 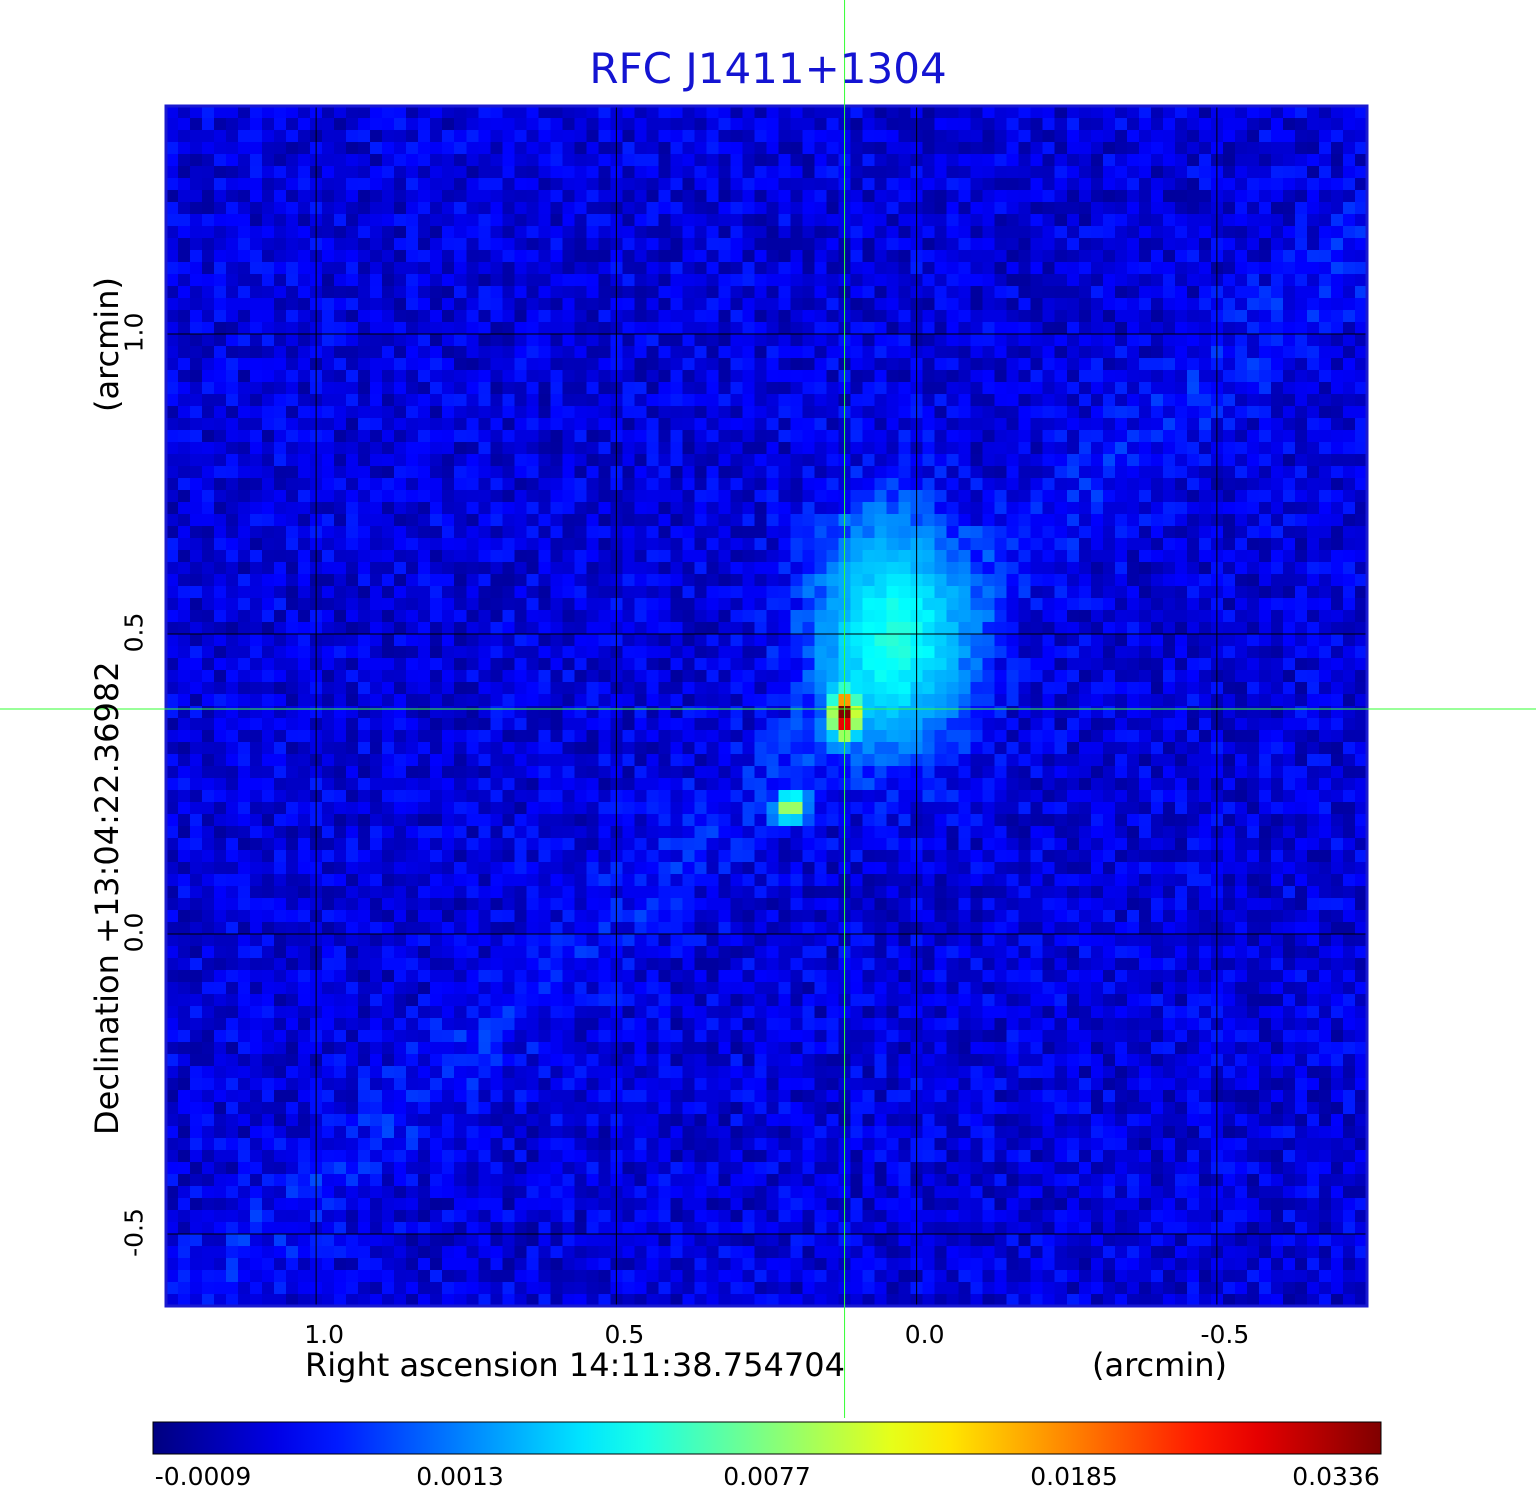 I want to click on y-axis-label: Declination +13:04:22.36982, so click(x=107, y=898).